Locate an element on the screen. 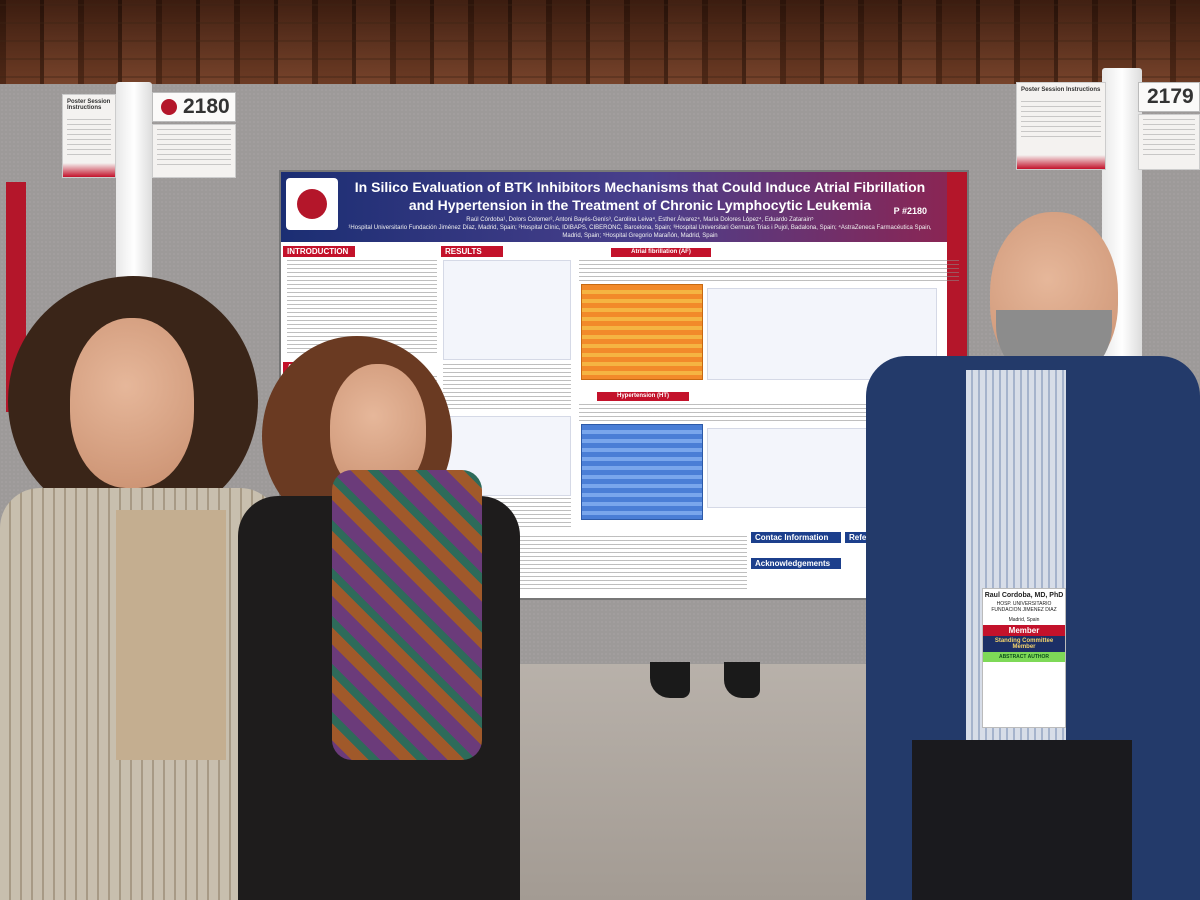 This screenshot has width=1200, height=900. instructions-card-left: Poster Session Instructions is located at coordinates (89, 136).